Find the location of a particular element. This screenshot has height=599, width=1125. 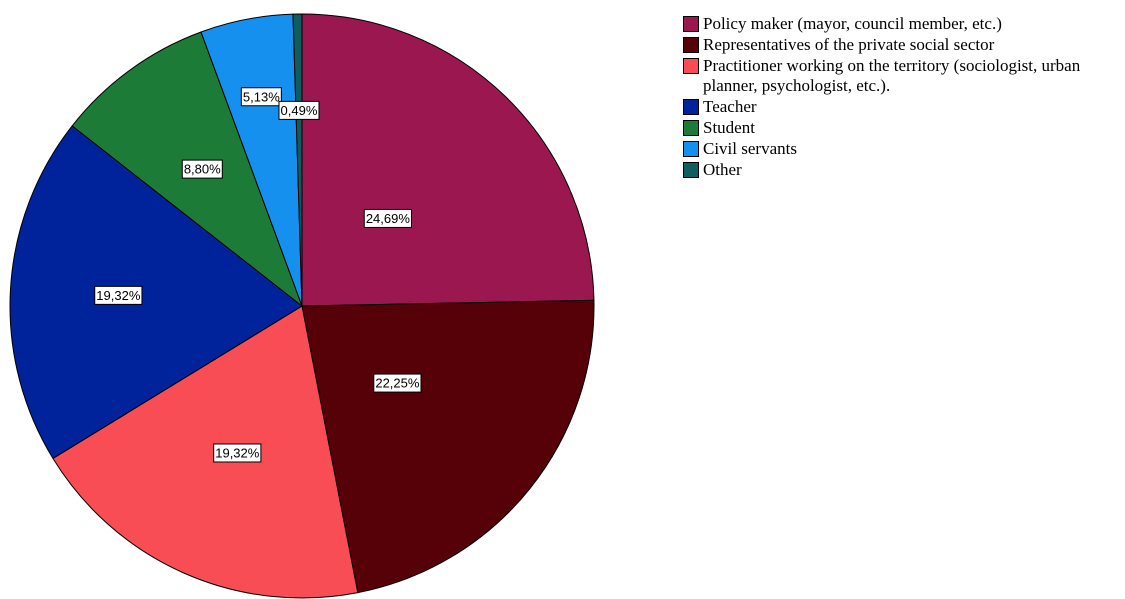

slice-value-label: 5,13% is located at coordinates (261, 97).